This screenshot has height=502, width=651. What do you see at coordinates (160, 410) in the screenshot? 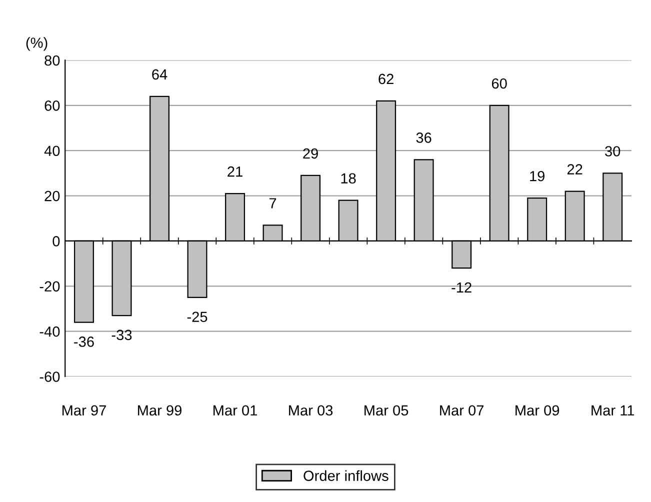
I see `x-tick-label: Mar 99` at bounding box center [160, 410].